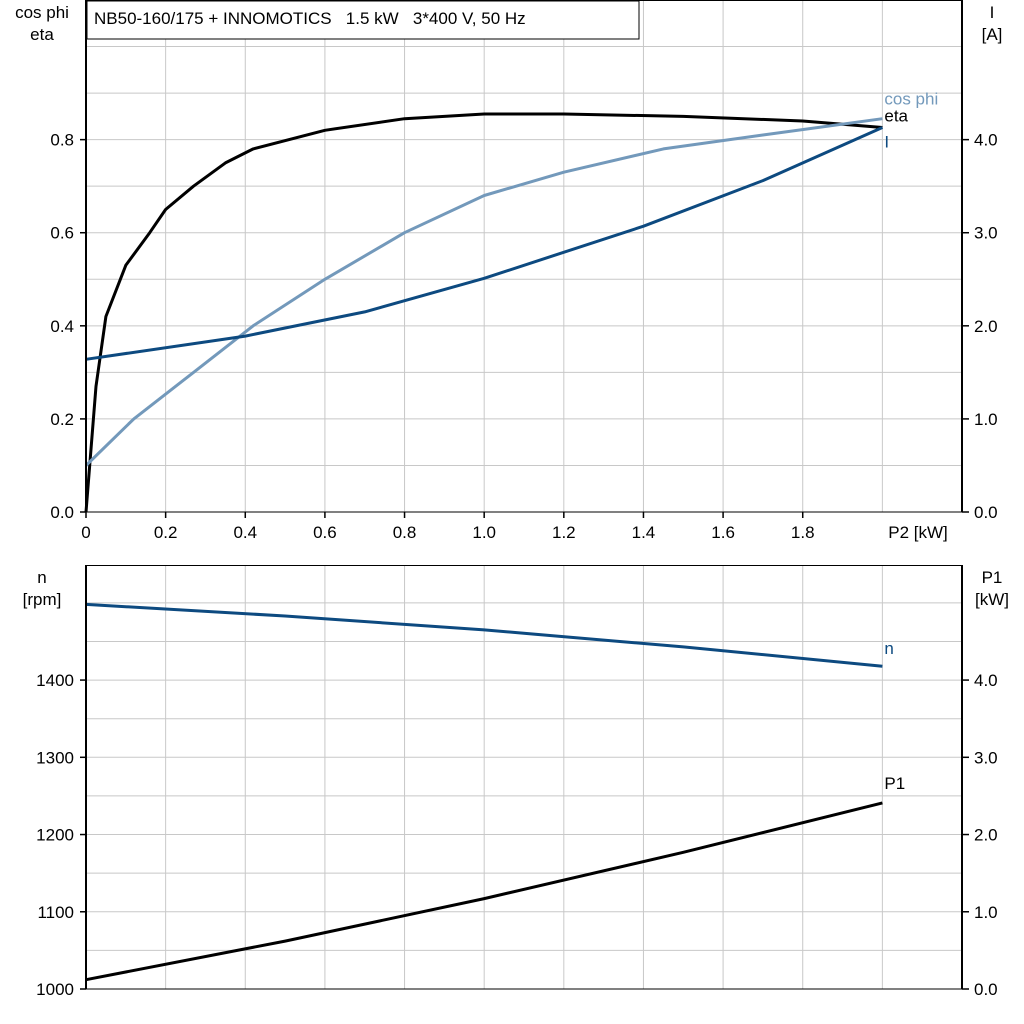 This screenshot has width=1024, height=1024. I want to click on y-left-tick-label: 0.4, so click(62, 326).